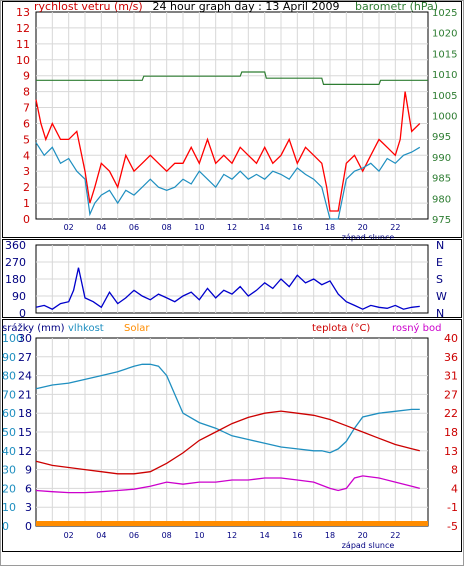  I want to click on wind-direction-line, so click(227, 288).